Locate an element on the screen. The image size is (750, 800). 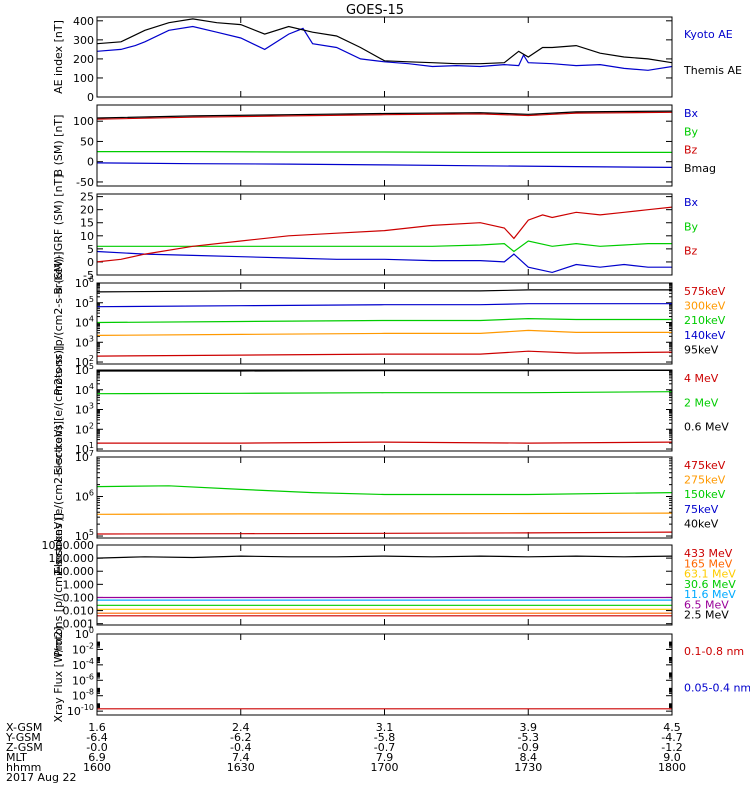
legend-entry: 40keV is located at coordinates (701, 523).